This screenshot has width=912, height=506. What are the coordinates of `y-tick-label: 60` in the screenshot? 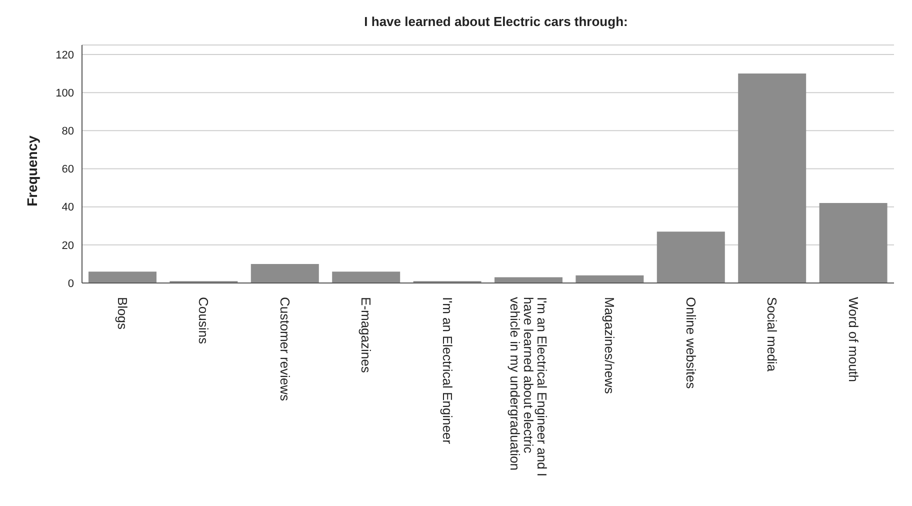 It's located at (68, 170).